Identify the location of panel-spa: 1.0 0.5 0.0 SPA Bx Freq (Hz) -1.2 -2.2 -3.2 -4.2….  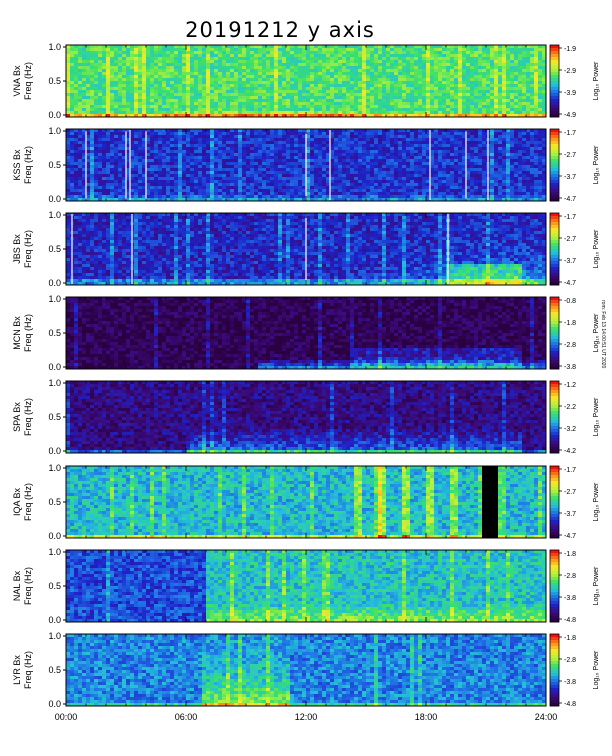
(306, 417).